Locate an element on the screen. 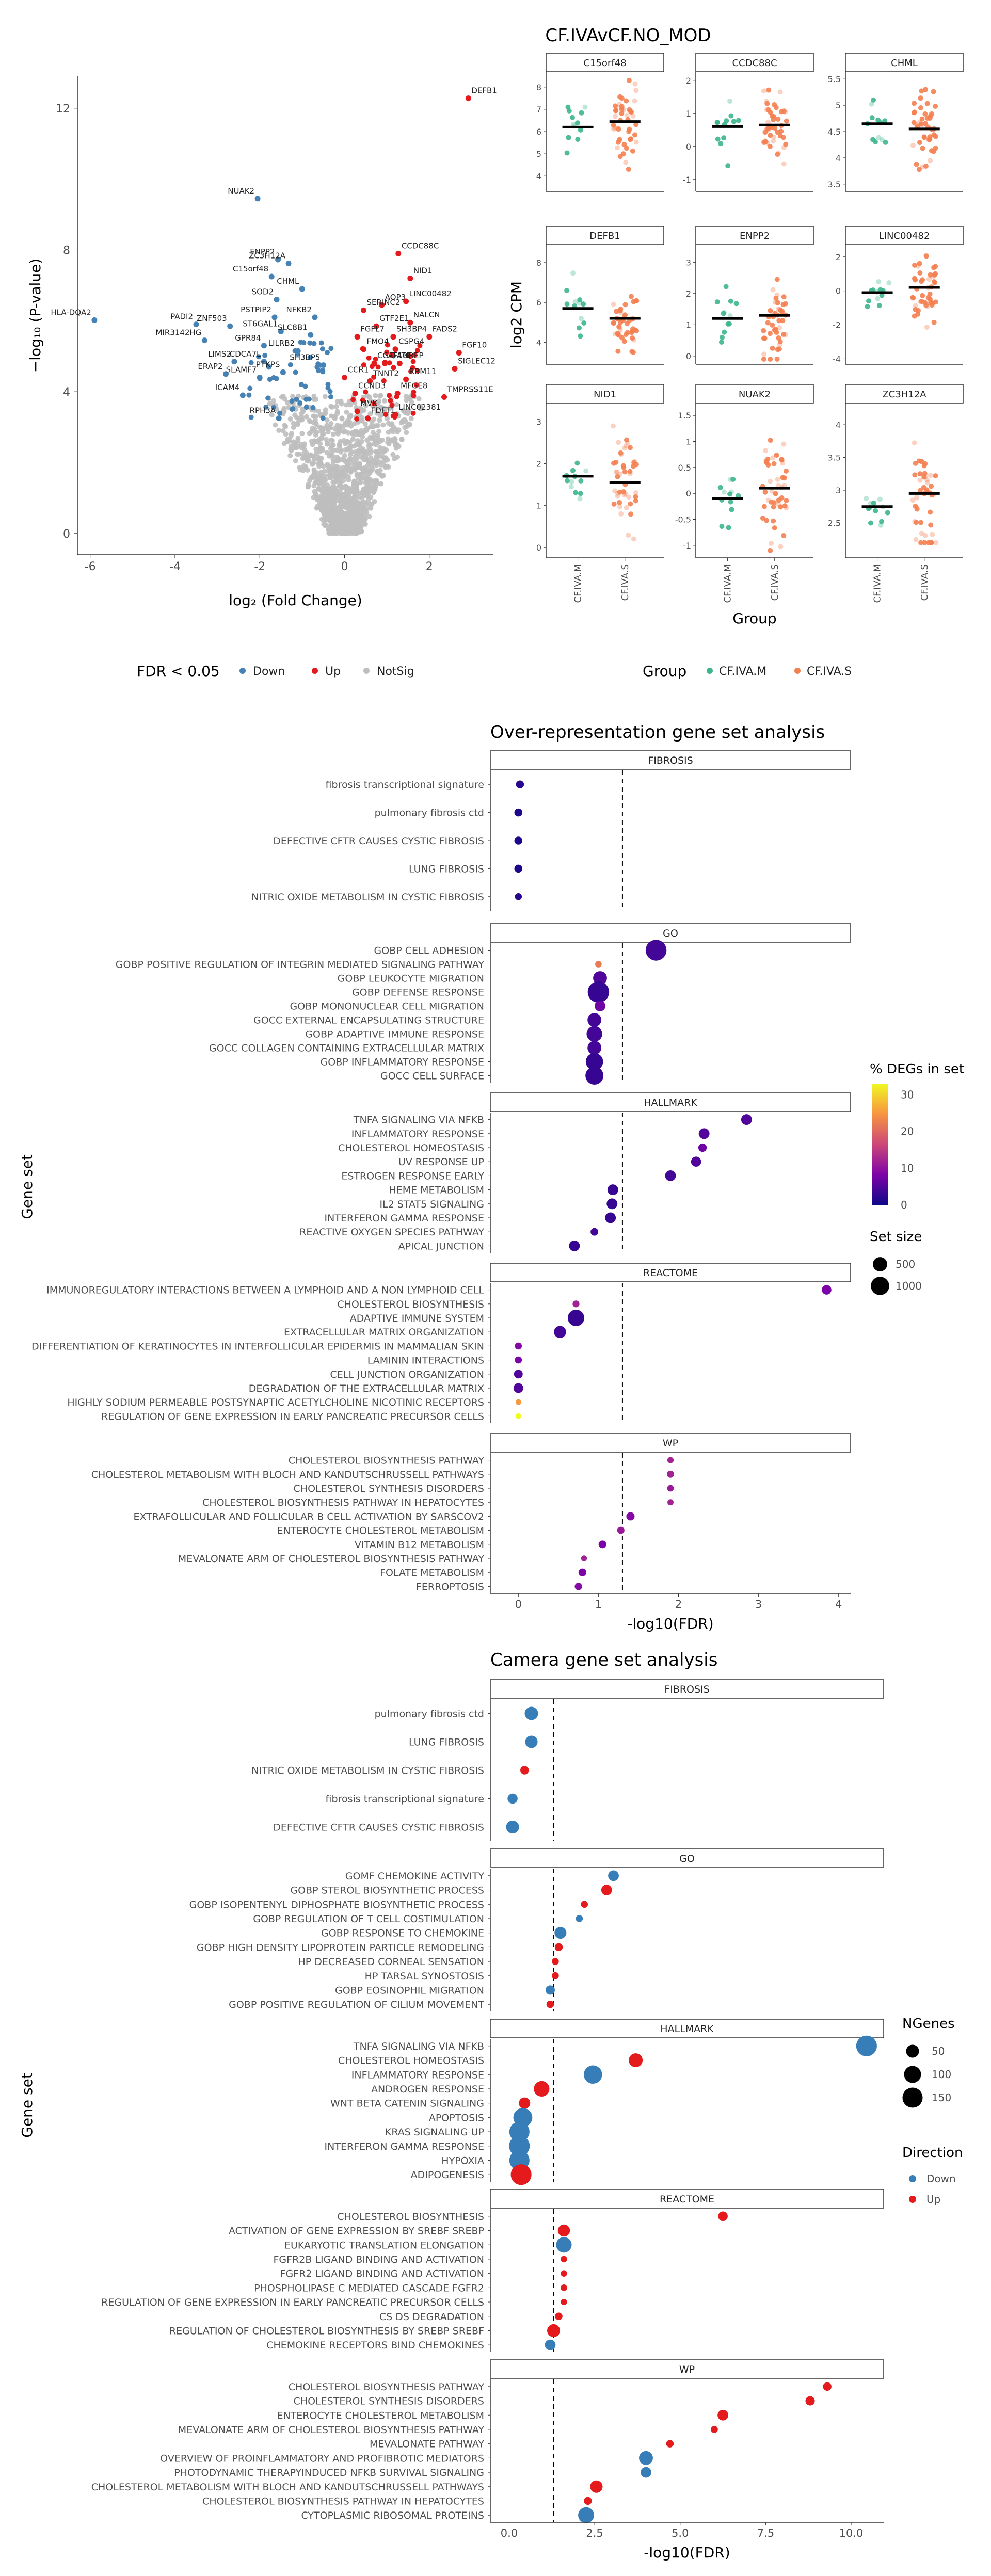 The width and height of the screenshot is (991, 2576). camera-facet-header is located at coordinates (687, 1858).